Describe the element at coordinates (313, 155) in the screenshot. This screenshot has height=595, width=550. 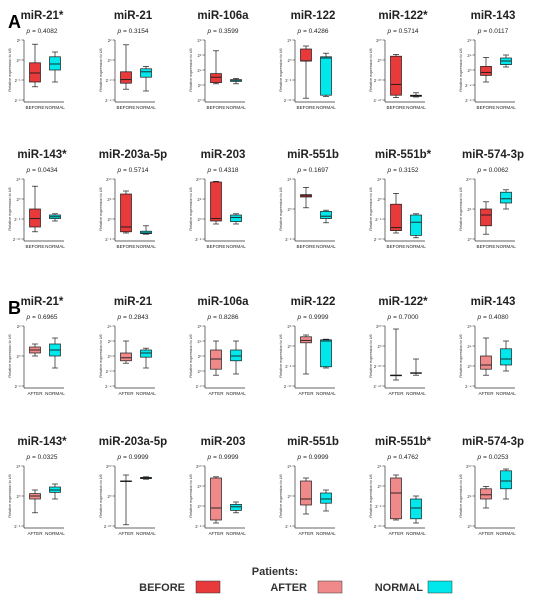
I see `subplot-title: miR-551b` at that location.